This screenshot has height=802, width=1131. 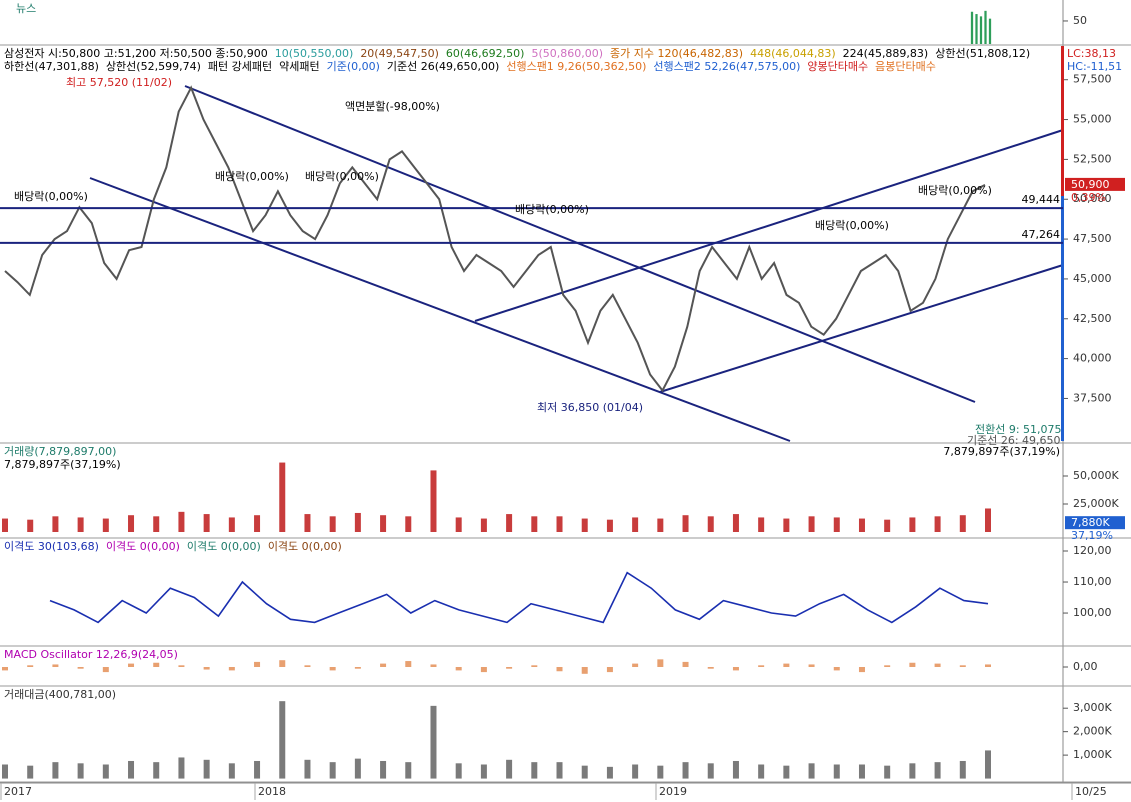 I want to click on legend-item: 224(45,889,83), so click(x=885, y=53).